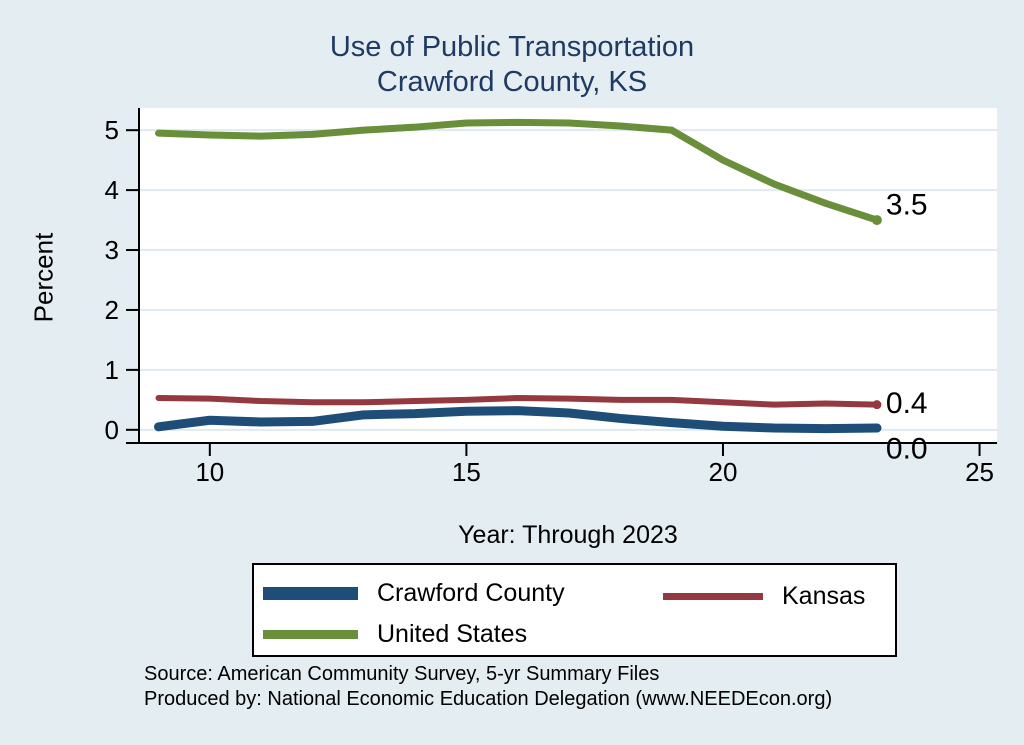 The image size is (1024, 745). What do you see at coordinates (764, 596) in the screenshot?
I see `legend-item-kansas: Kansas` at bounding box center [764, 596].